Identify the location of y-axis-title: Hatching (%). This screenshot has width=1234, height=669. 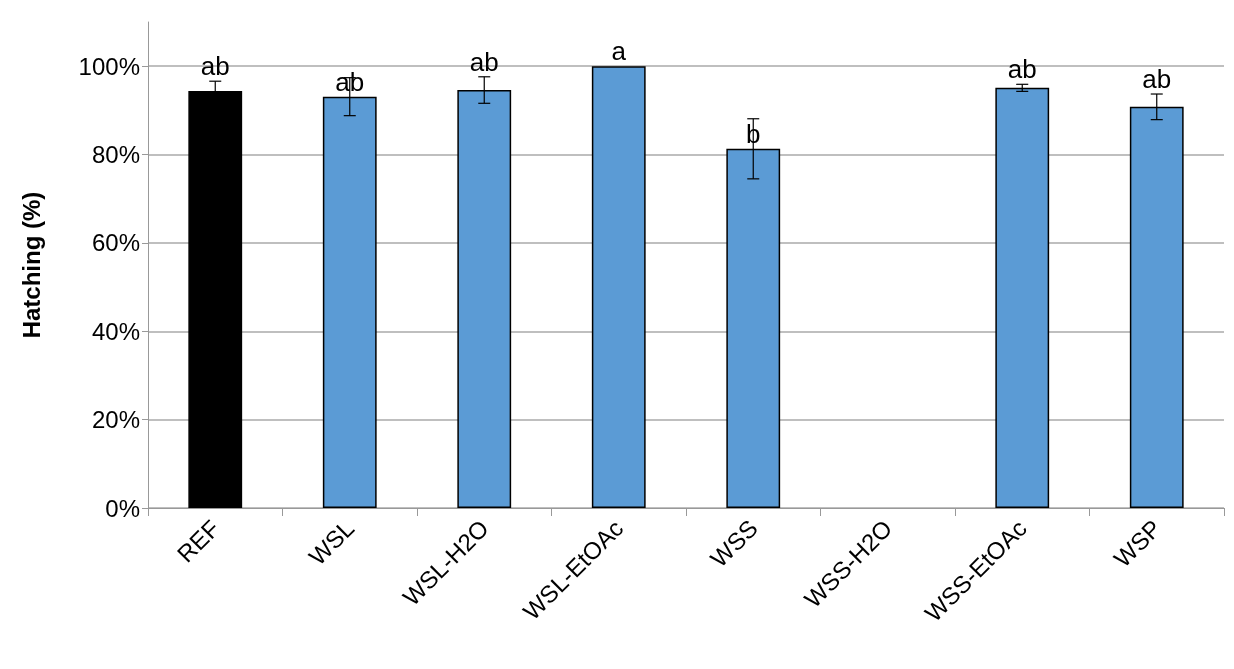
(31, 265).